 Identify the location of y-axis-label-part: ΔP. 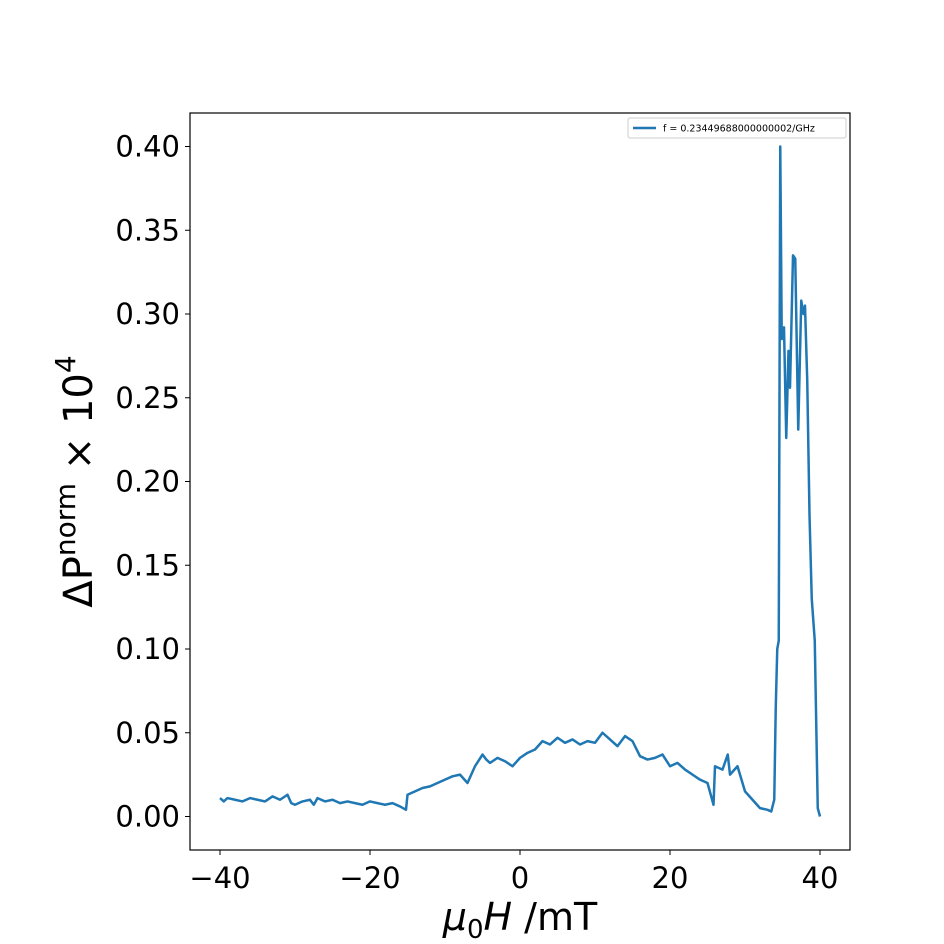
(79, 581).